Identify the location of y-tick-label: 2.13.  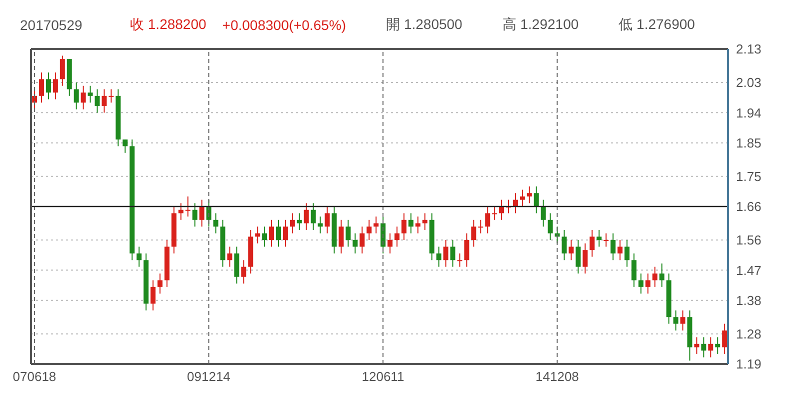
(749, 49).